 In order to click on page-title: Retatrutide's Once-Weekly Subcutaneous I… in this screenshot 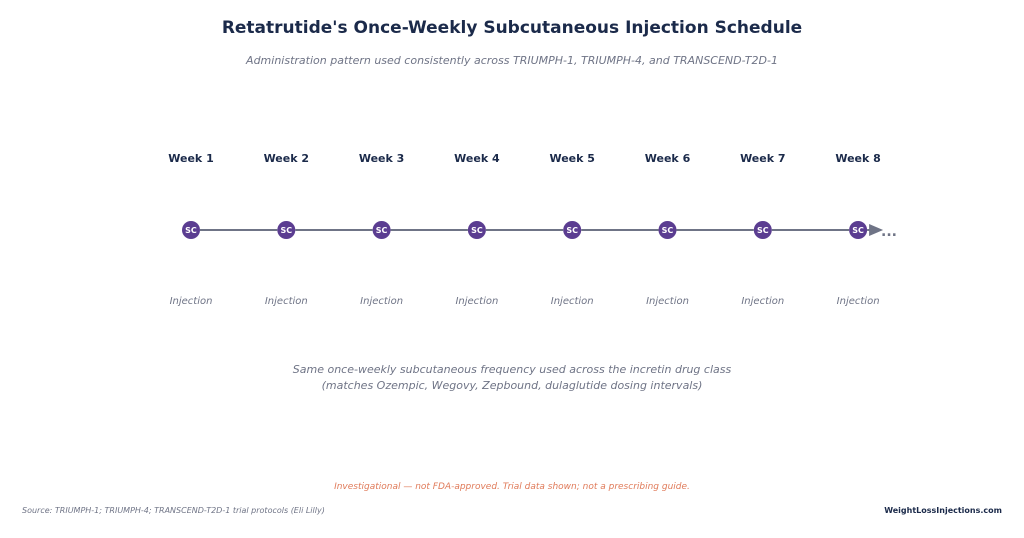, I will do `click(512, 28)`.